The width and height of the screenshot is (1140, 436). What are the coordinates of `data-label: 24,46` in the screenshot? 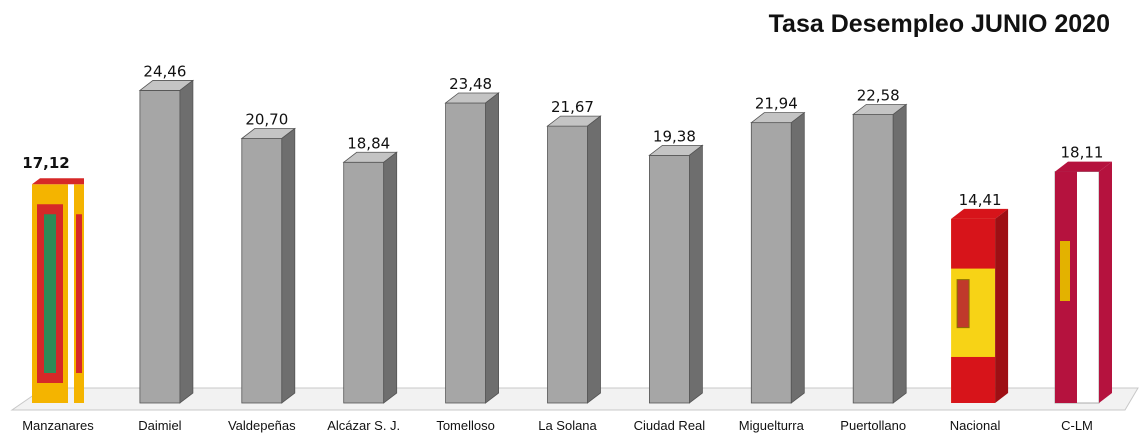 It's located at (164, 71).